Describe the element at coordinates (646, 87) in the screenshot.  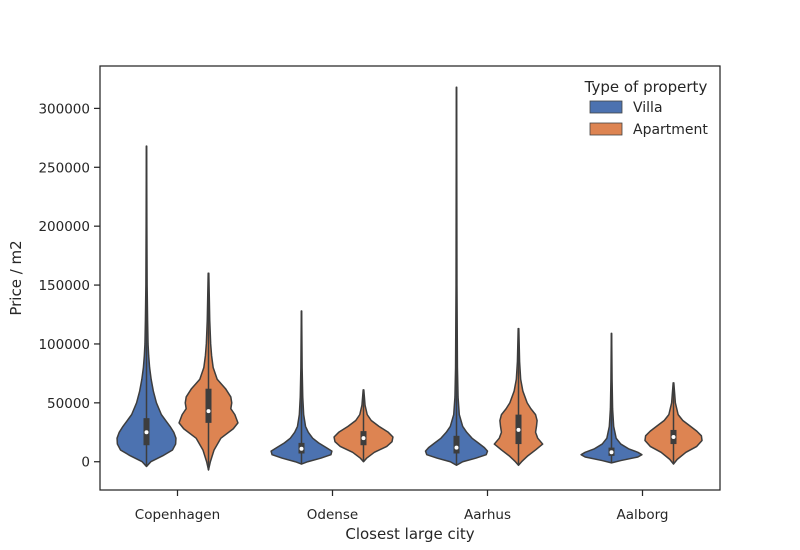
I see `legend-title: Type of property` at that location.